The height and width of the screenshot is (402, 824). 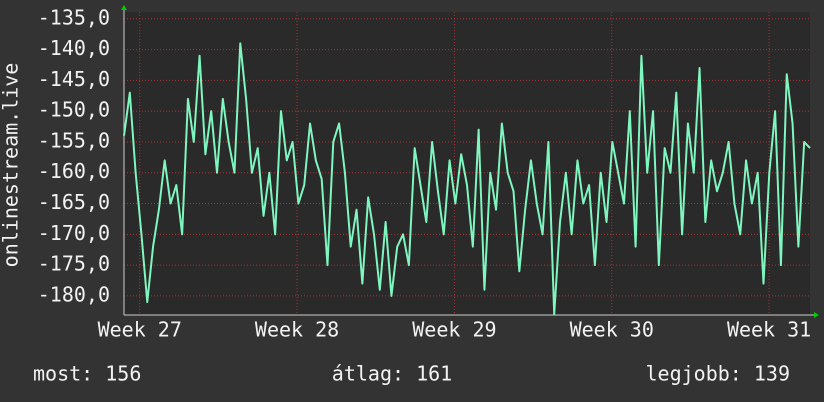 What do you see at coordinates (612, 330) in the screenshot?
I see `x-tick-label: Week 30` at bounding box center [612, 330].